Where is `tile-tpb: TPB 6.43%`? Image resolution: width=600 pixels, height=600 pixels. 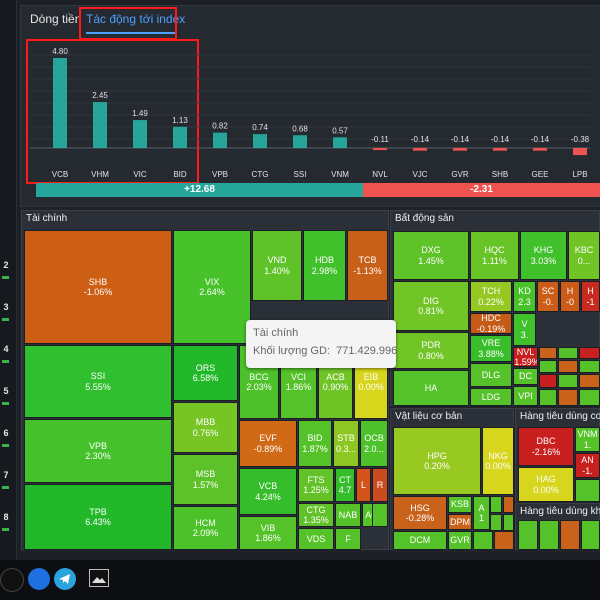 tile-tpb: TPB 6.43% is located at coordinates (98, 517).